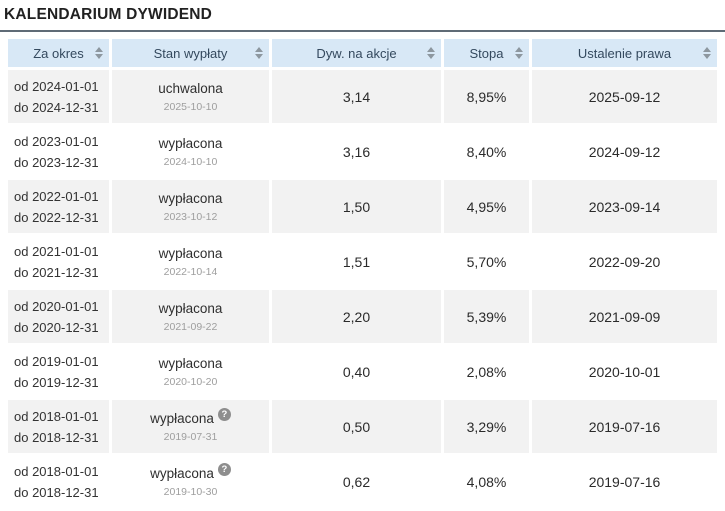 The width and height of the screenshot is (725, 511). Describe the element at coordinates (190, 371) in the screenshot. I see `status-cell: wypłacona ? 2020-10-20` at that location.